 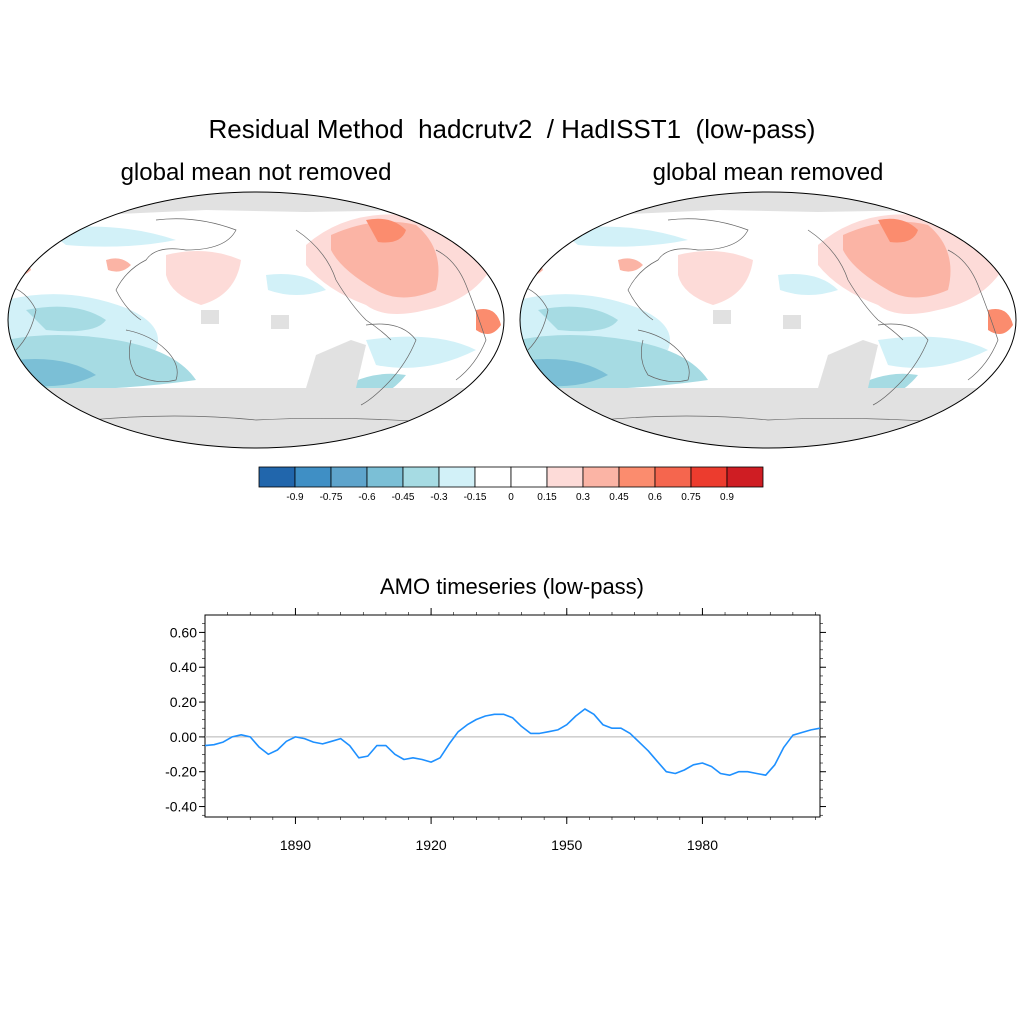 I want to click on map-left-title: global mean not removed, so click(x=256, y=172).